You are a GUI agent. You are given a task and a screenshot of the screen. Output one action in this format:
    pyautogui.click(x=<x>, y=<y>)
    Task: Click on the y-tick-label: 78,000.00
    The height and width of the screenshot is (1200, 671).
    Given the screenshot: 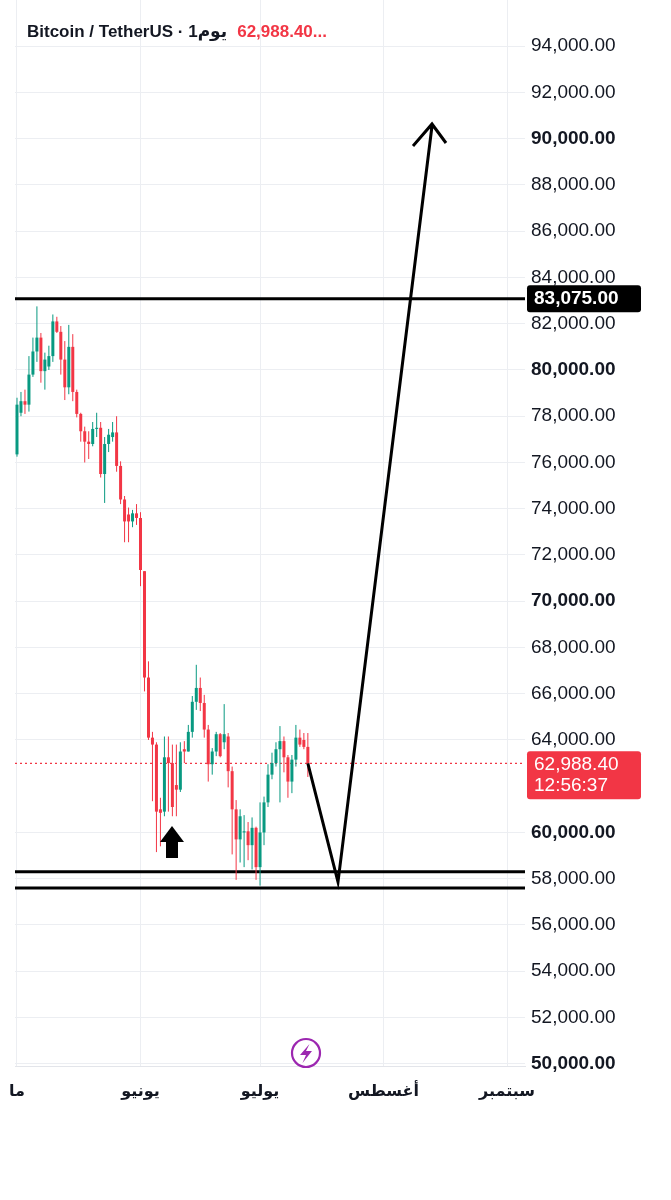 What is the action you would take?
    pyautogui.click(x=573, y=415)
    